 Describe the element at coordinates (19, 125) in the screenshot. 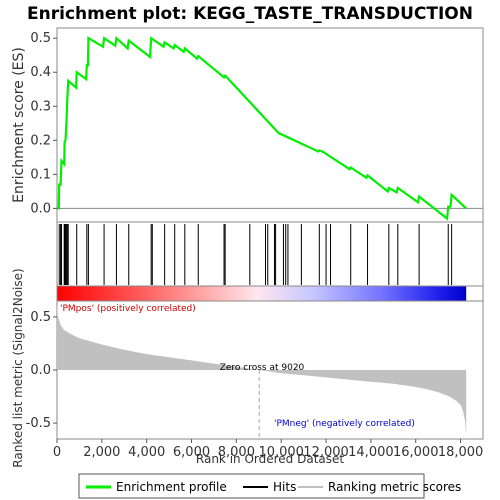

I see `es-y-axis-label: Enrichment score (ES)` at that location.